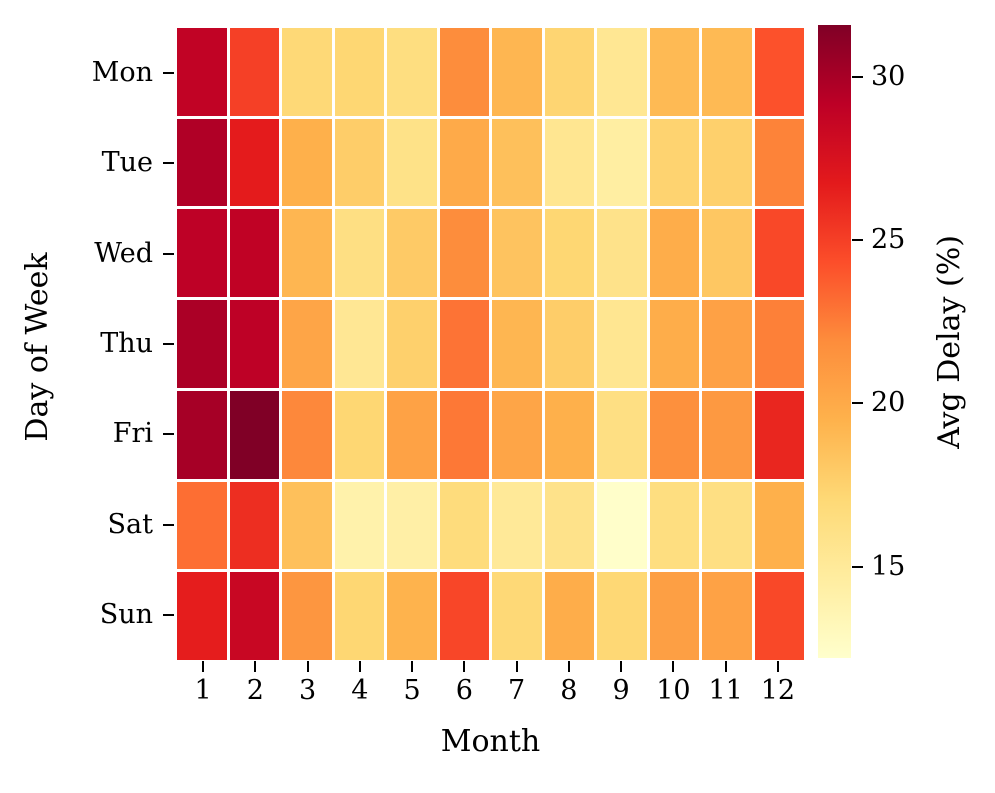 This screenshot has width=995, height=793. I want to click on y-tick-label: Sun, so click(126, 614).